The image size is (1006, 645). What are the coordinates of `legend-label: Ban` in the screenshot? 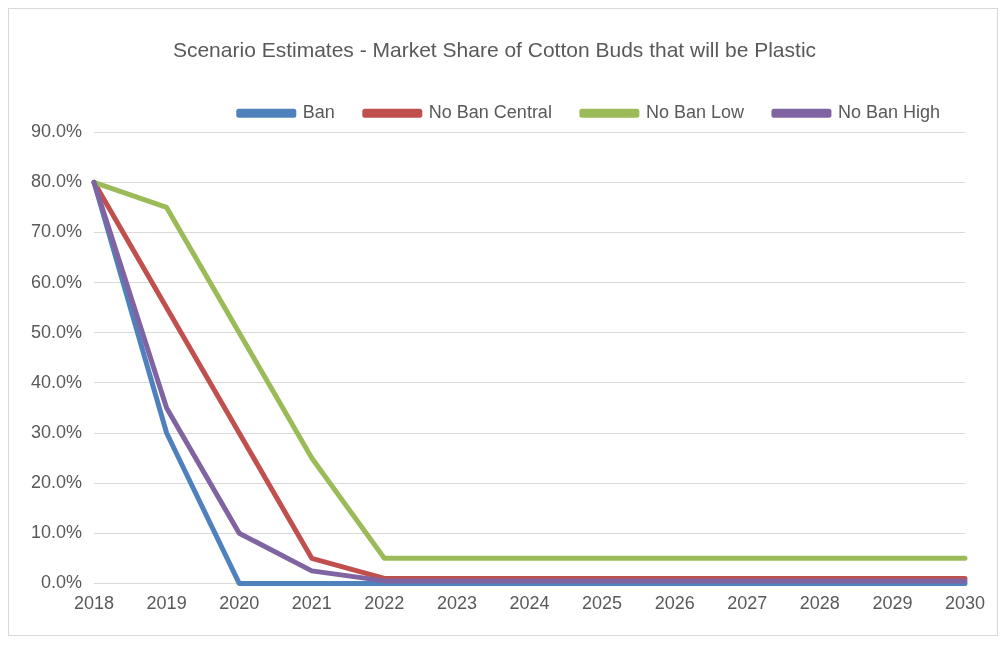 It's located at (318, 112).